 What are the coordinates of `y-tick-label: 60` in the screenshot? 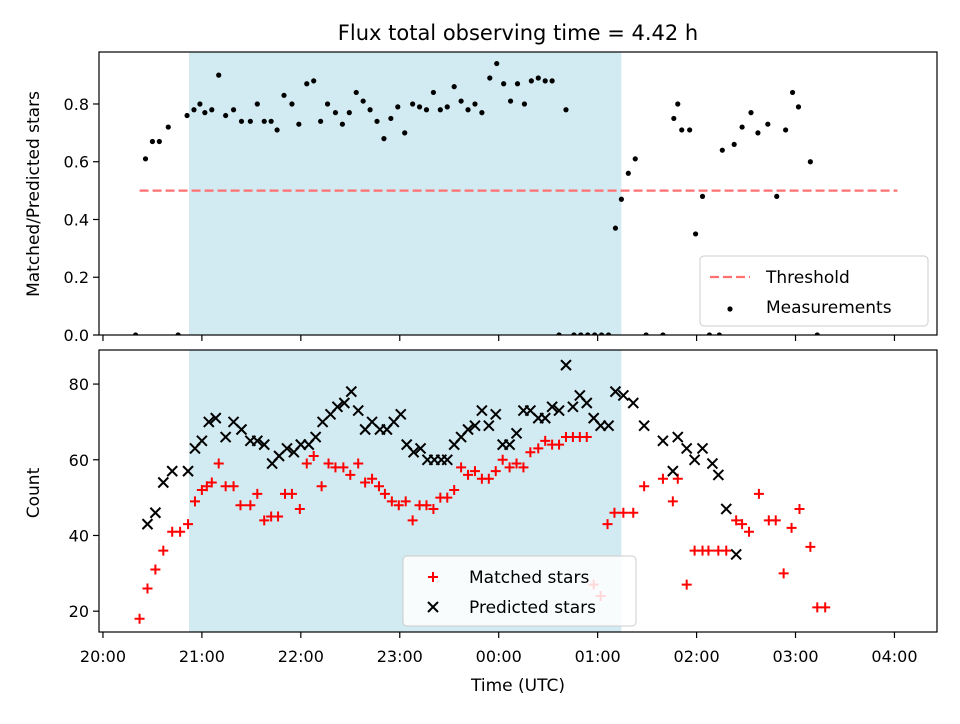 It's located at (79, 460).